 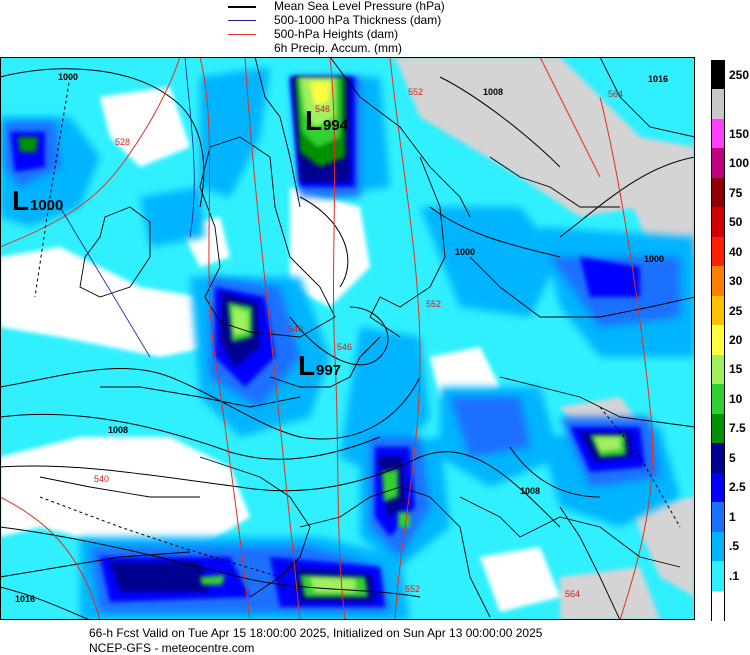 I want to click on colorbar-label: 7.5, so click(x=737, y=428).